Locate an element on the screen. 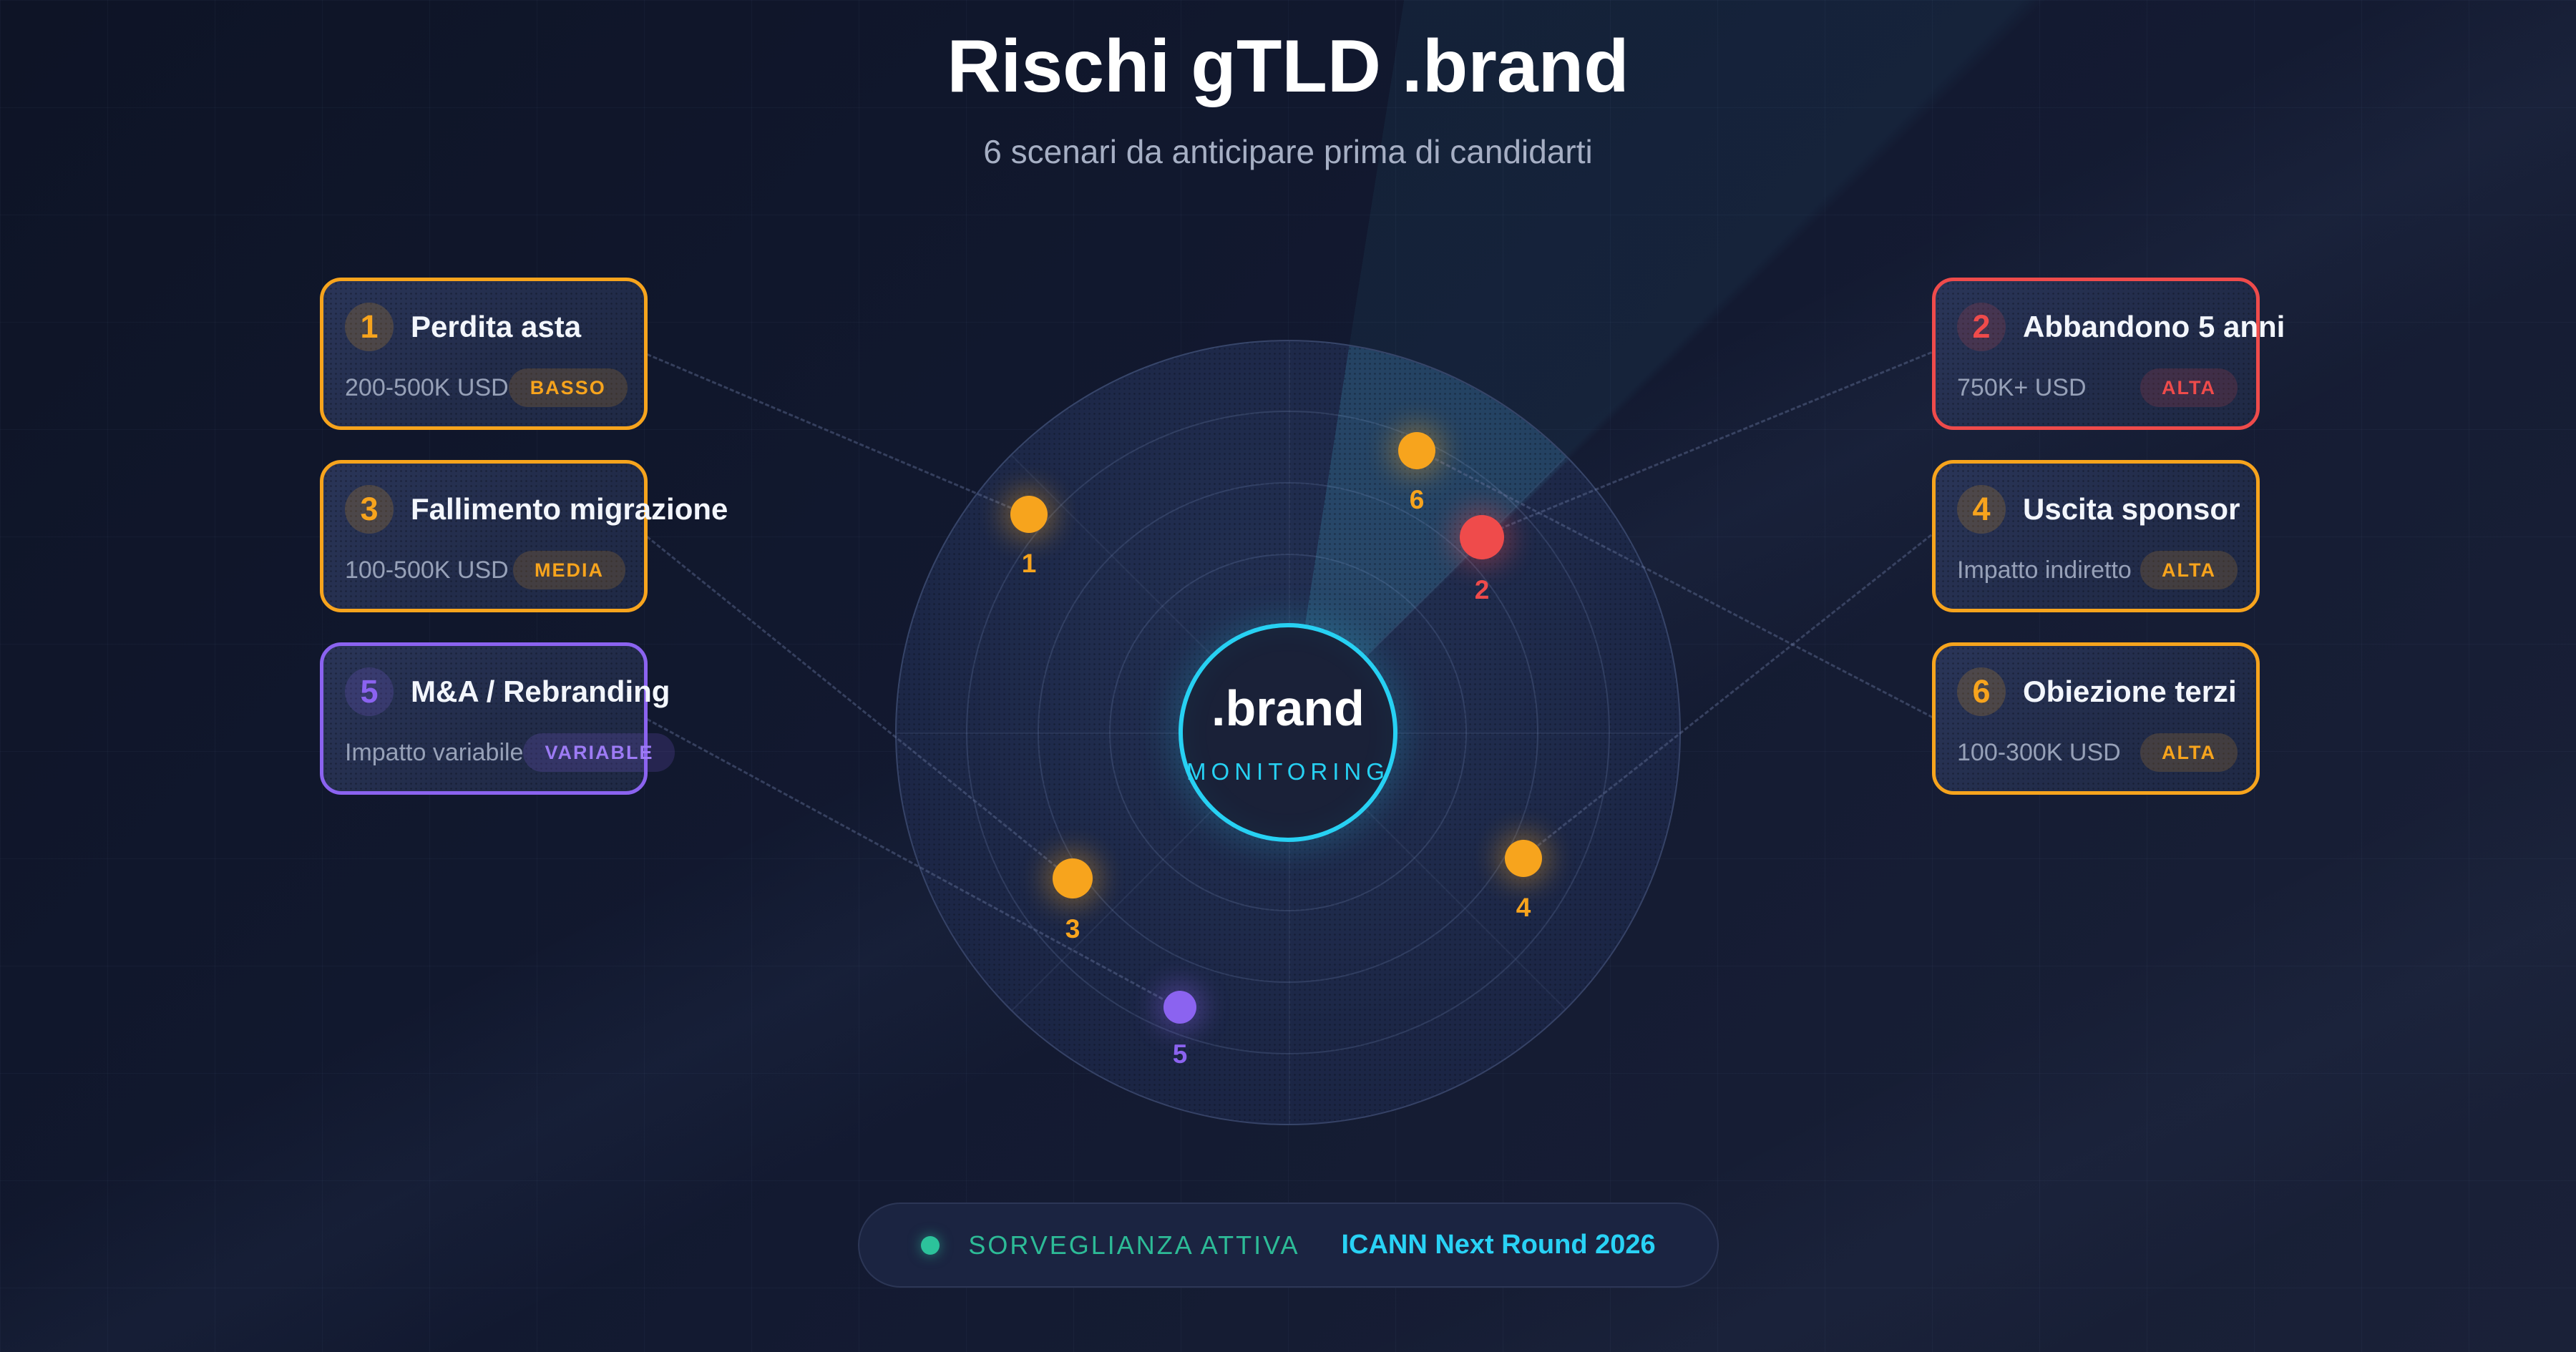  page-title: Rischi gTLD .brand is located at coordinates (1288, 66).